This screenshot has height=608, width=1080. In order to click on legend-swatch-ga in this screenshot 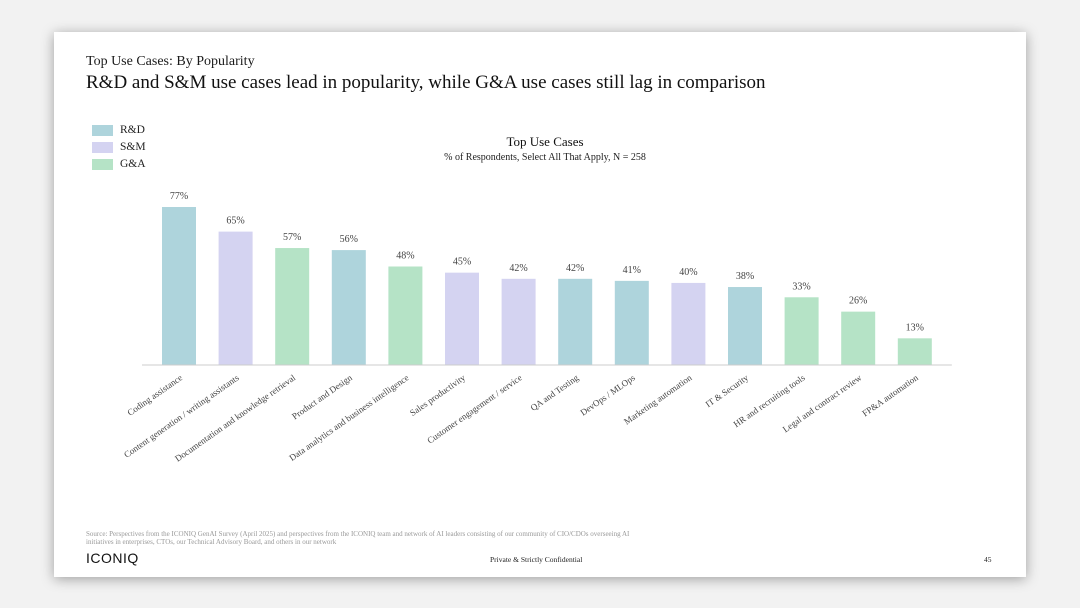, I will do `click(102, 164)`.